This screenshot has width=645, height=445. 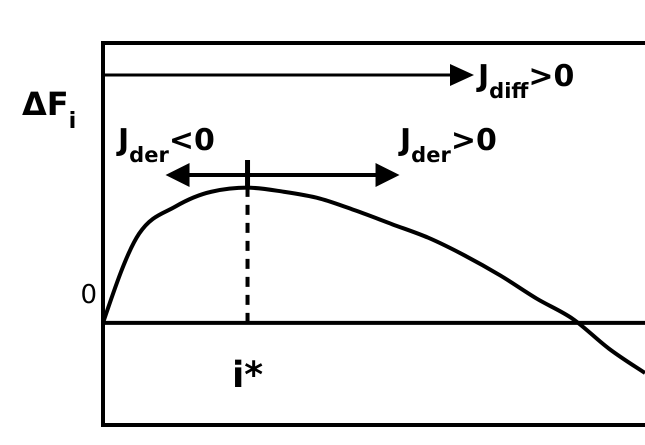 I want to click on text: J$_{diff}$>0, so click(x=525, y=81).